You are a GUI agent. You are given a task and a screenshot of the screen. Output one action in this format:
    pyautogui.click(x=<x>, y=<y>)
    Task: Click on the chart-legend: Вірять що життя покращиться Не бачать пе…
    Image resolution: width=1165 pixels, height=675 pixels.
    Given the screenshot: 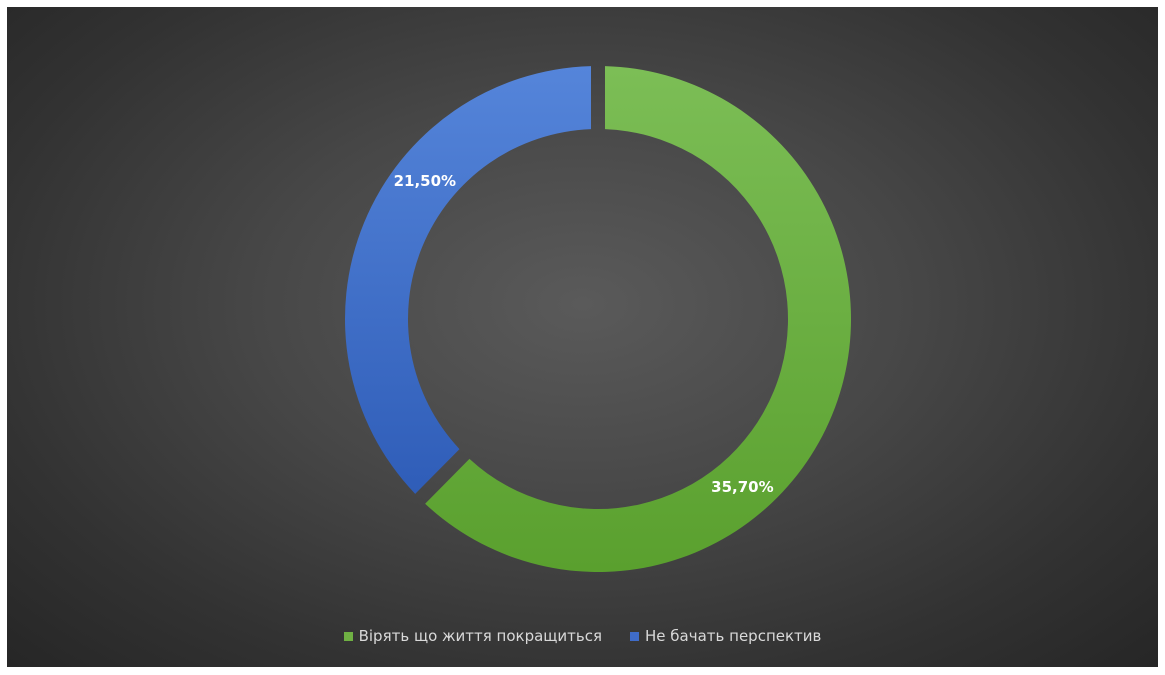 What is the action you would take?
    pyautogui.click(x=582, y=636)
    